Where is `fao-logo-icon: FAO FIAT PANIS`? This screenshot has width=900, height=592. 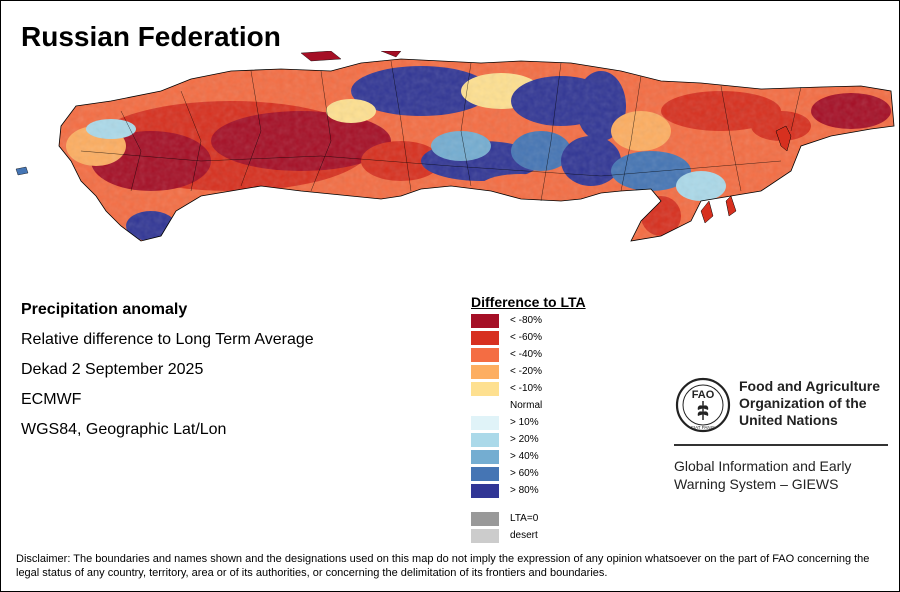
fao-logo-icon: FAO FIAT PANIS is located at coordinates (703, 405).